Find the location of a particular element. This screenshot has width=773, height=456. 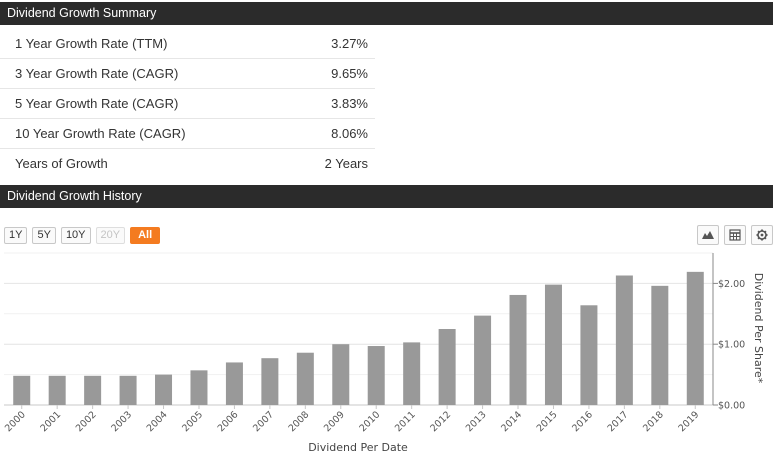

range-button-5y: 5Y is located at coordinates (44, 235).